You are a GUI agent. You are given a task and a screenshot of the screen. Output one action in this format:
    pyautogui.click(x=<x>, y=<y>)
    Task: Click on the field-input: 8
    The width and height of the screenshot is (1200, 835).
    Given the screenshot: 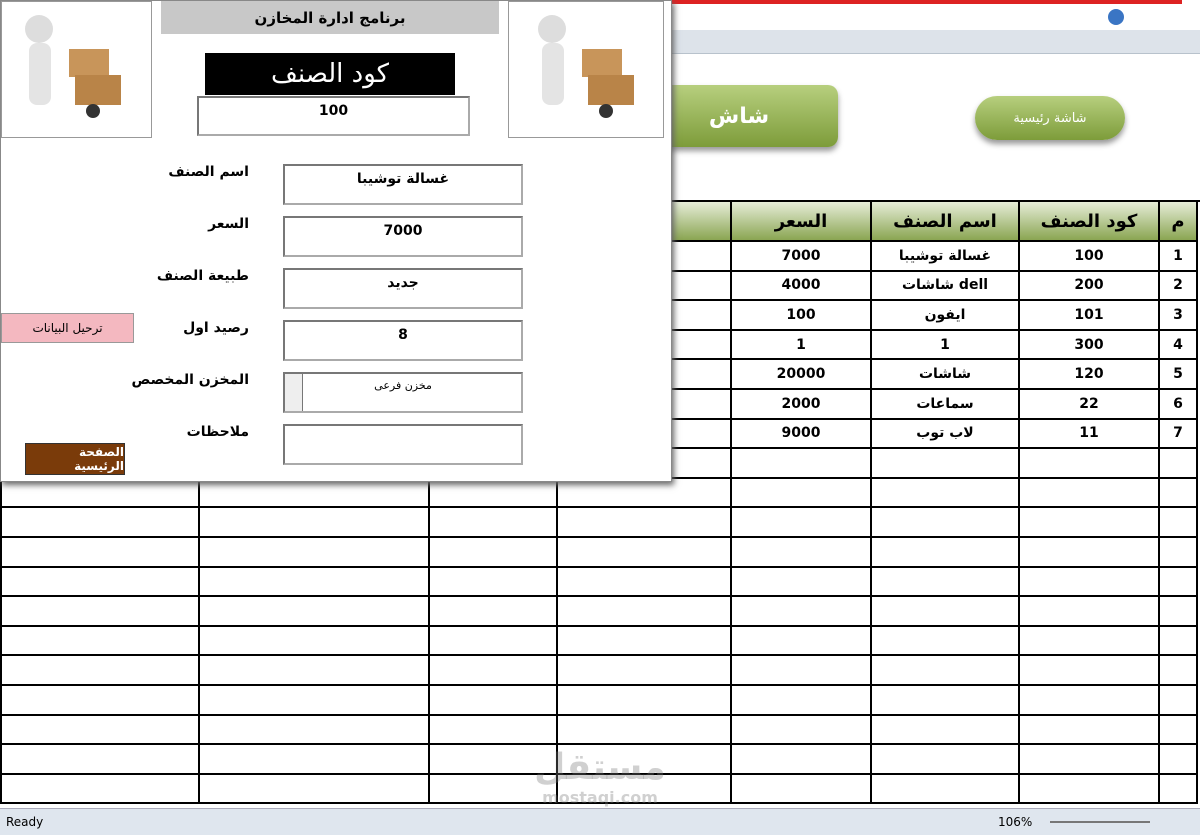 What is the action you would take?
    pyautogui.click(x=403, y=340)
    